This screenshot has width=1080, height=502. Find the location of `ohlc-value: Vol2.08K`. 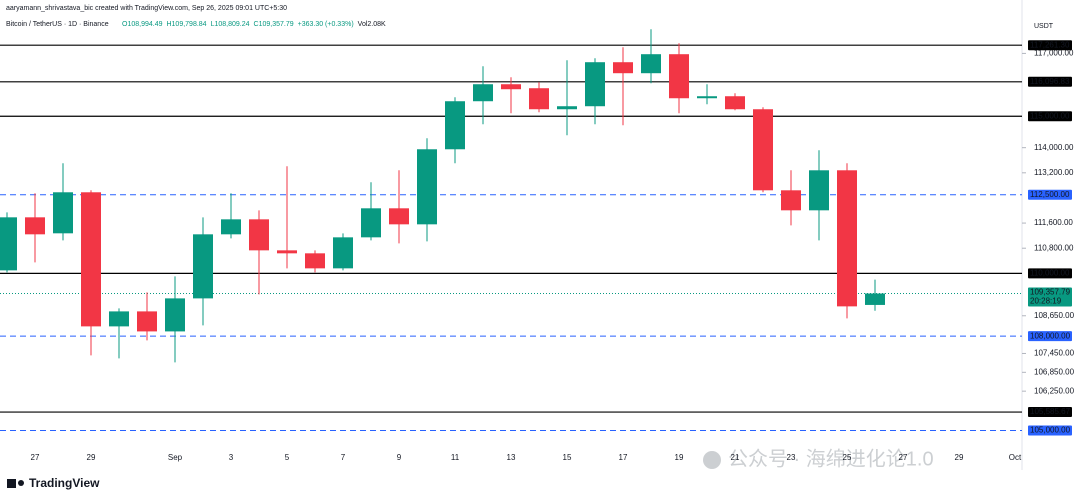

ohlc-value: Vol2.08K is located at coordinates (372, 24).